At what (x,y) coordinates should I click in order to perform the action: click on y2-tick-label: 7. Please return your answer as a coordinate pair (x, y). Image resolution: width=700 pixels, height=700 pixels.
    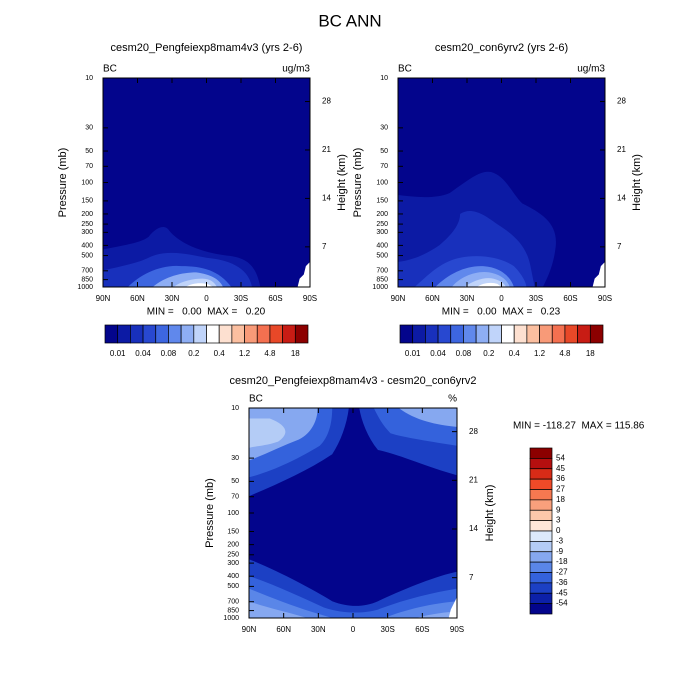
    Looking at the image, I should click on (619, 246).